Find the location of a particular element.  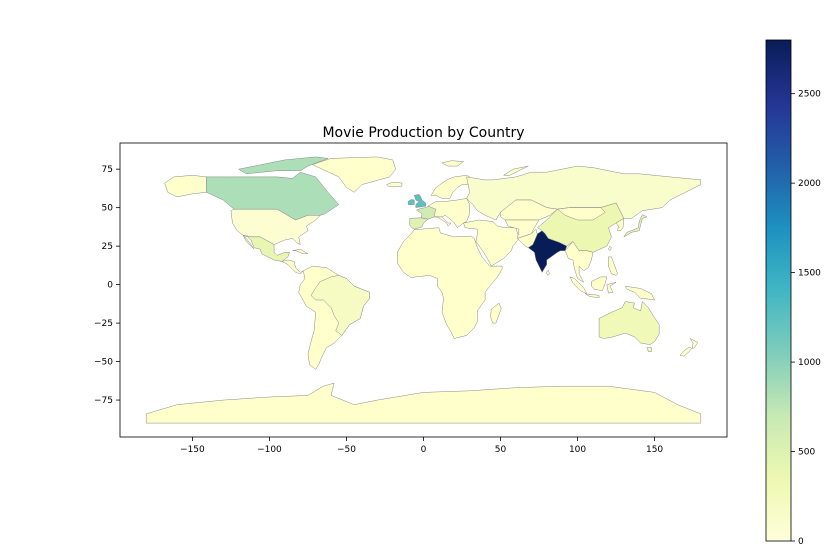

y-tick-label: 25 is located at coordinates (107, 247).